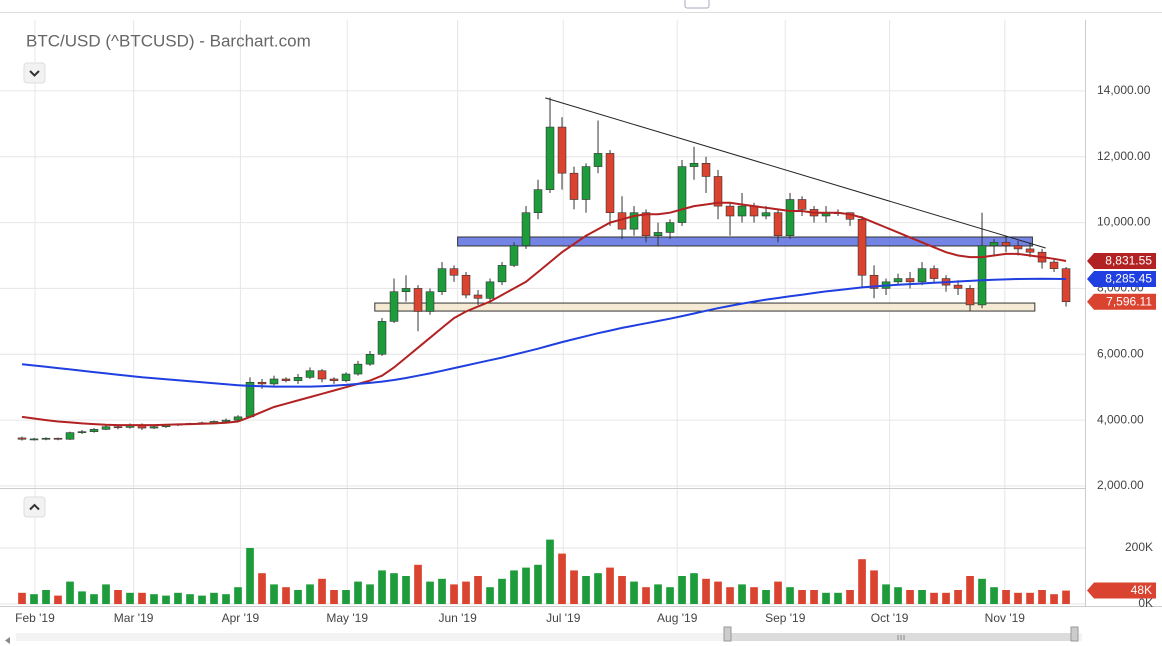  What do you see at coordinates (705, 307) in the screenshot?
I see `support-zone` at bounding box center [705, 307].